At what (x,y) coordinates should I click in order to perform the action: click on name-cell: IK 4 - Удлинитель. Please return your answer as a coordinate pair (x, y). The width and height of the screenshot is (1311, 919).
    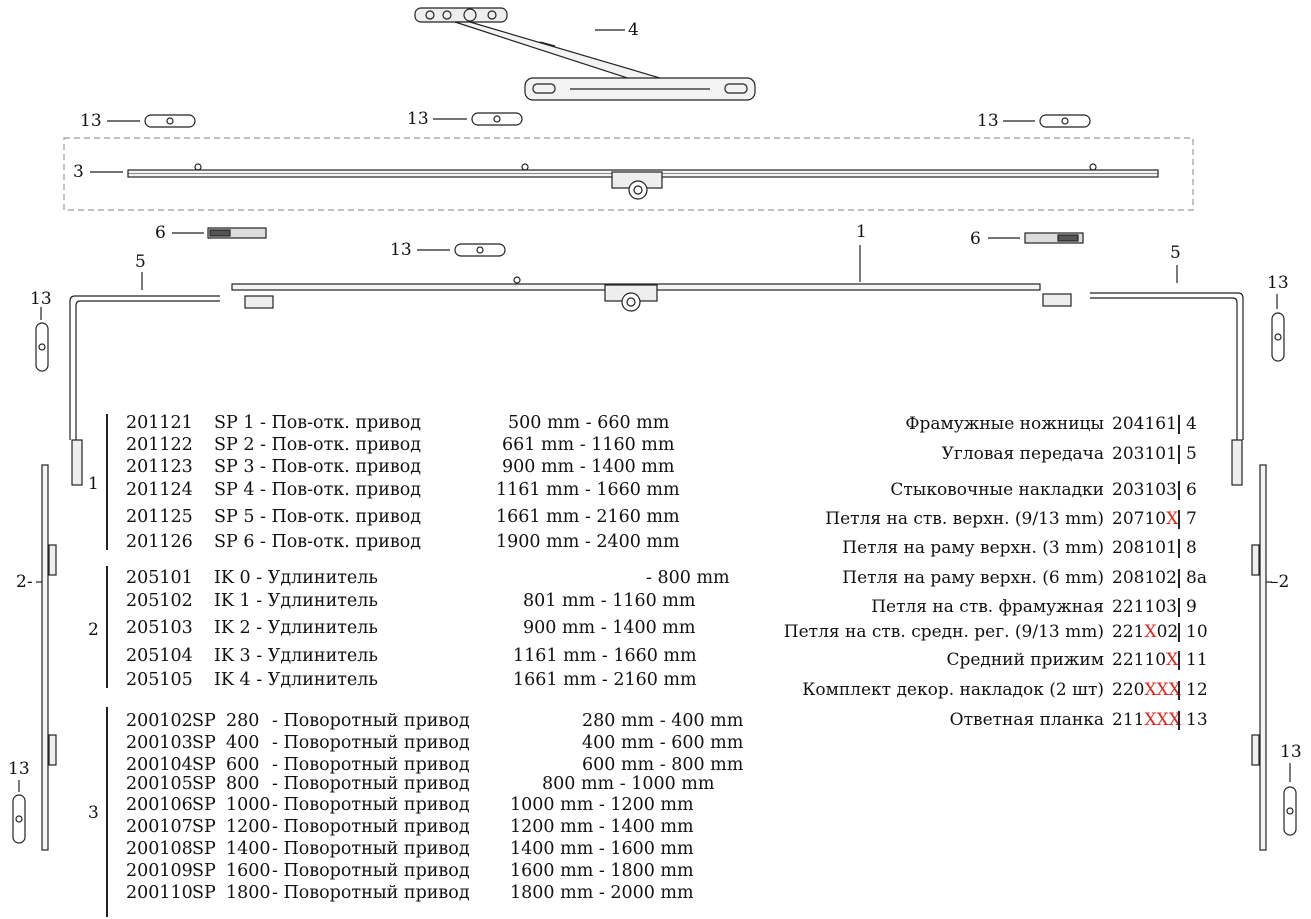
    Looking at the image, I should click on (296, 680).